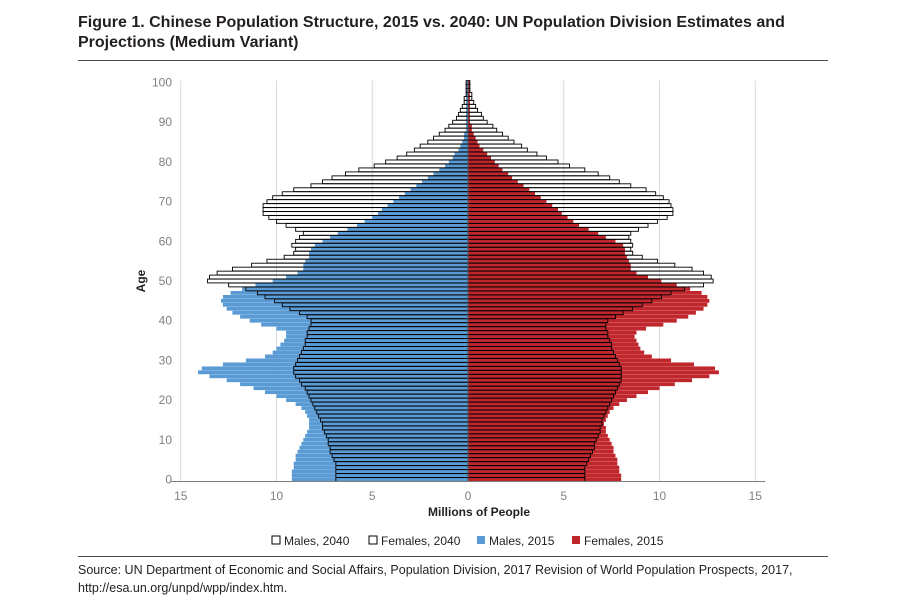 This screenshot has height=610, width=916. Describe the element at coordinates (453, 60) in the screenshot. I see `title-rule` at that location.